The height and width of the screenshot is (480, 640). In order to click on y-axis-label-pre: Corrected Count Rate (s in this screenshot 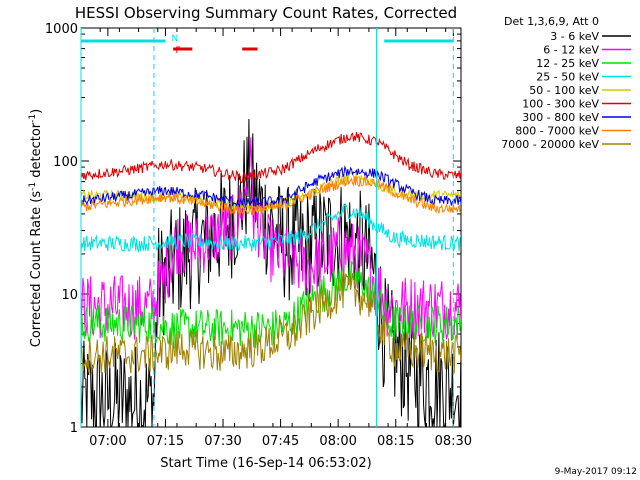, I will do `click(36, 269)`.